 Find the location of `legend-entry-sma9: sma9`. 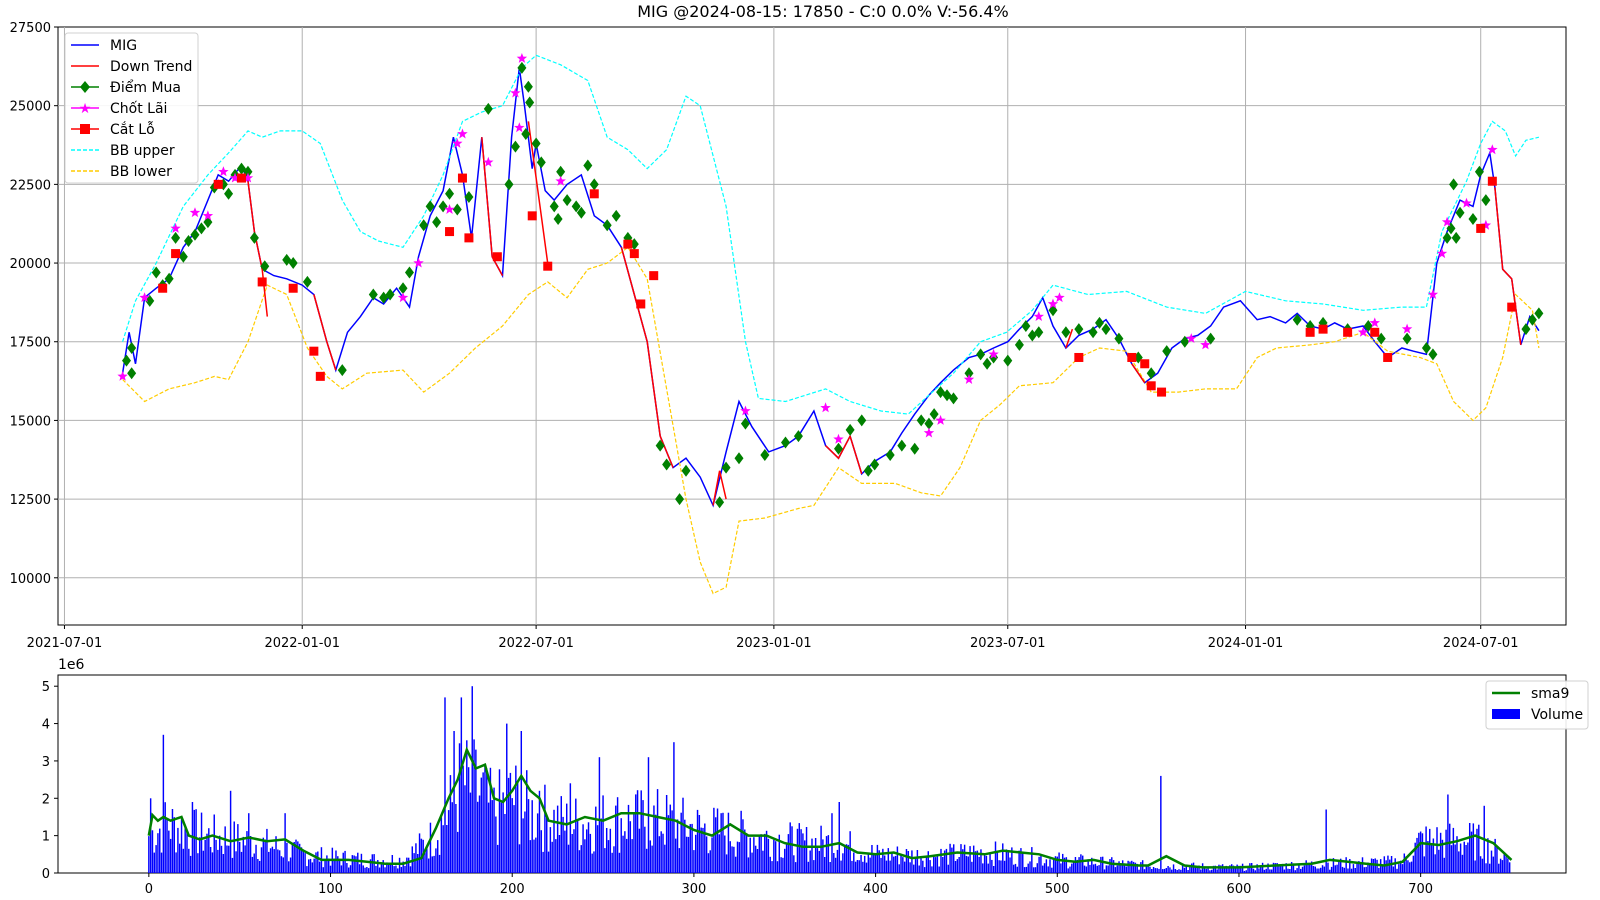

legend-entry-sma9: sma9 is located at coordinates (1530, 694).